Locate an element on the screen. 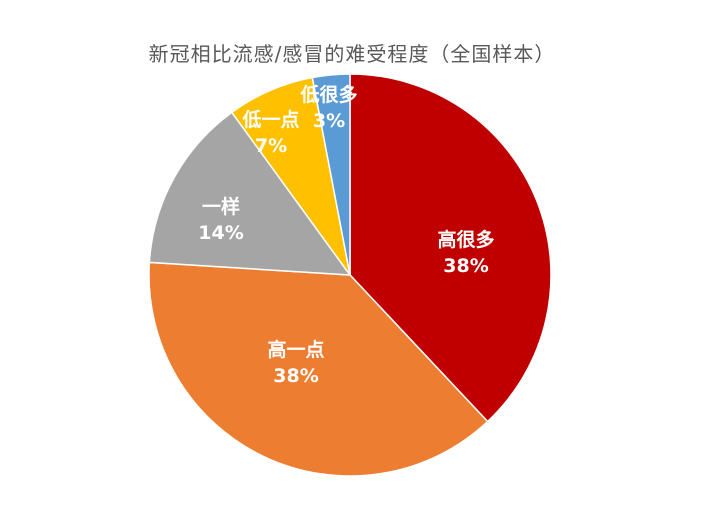 The image size is (704, 524). slice-category-label: 一样 is located at coordinates (221, 206).